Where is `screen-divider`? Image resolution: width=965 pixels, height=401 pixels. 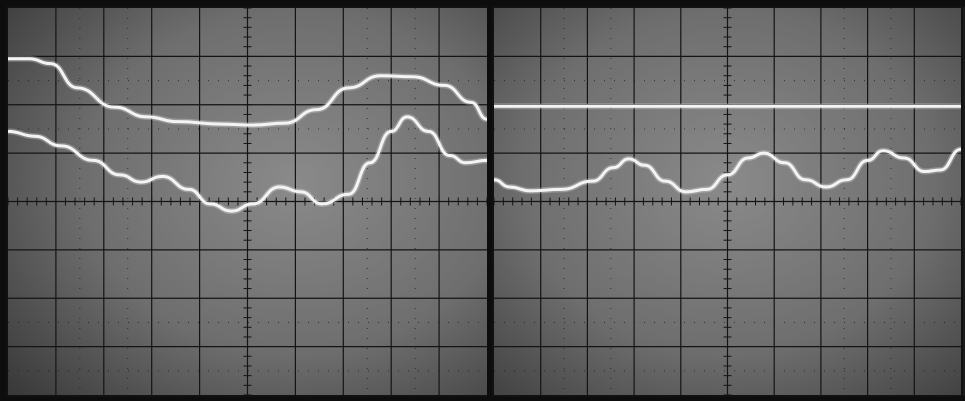
screen-divider is located at coordinates (490, 200).